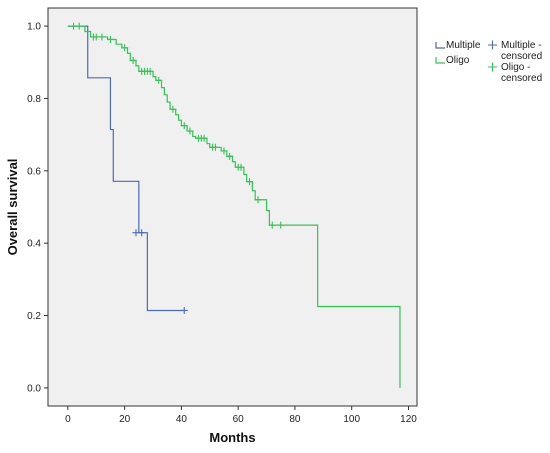 The height and width of the screenshot is (453, 550). I want to click on y-tick-label: 0.0, so click(34, 388).